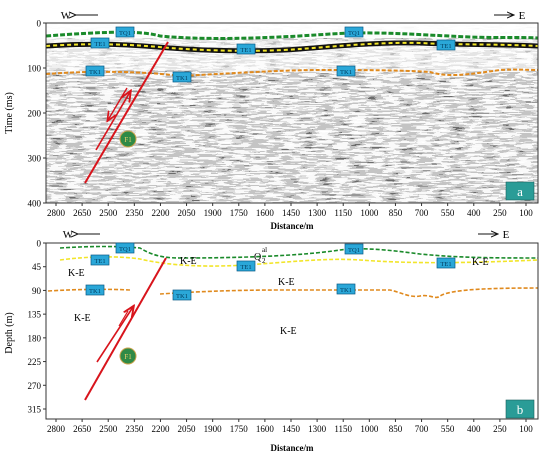 Image resolution: width=550 pixels, height=458 pixels. I want to click on panel-a-tag-te-left: TE1, so click(100, 43).